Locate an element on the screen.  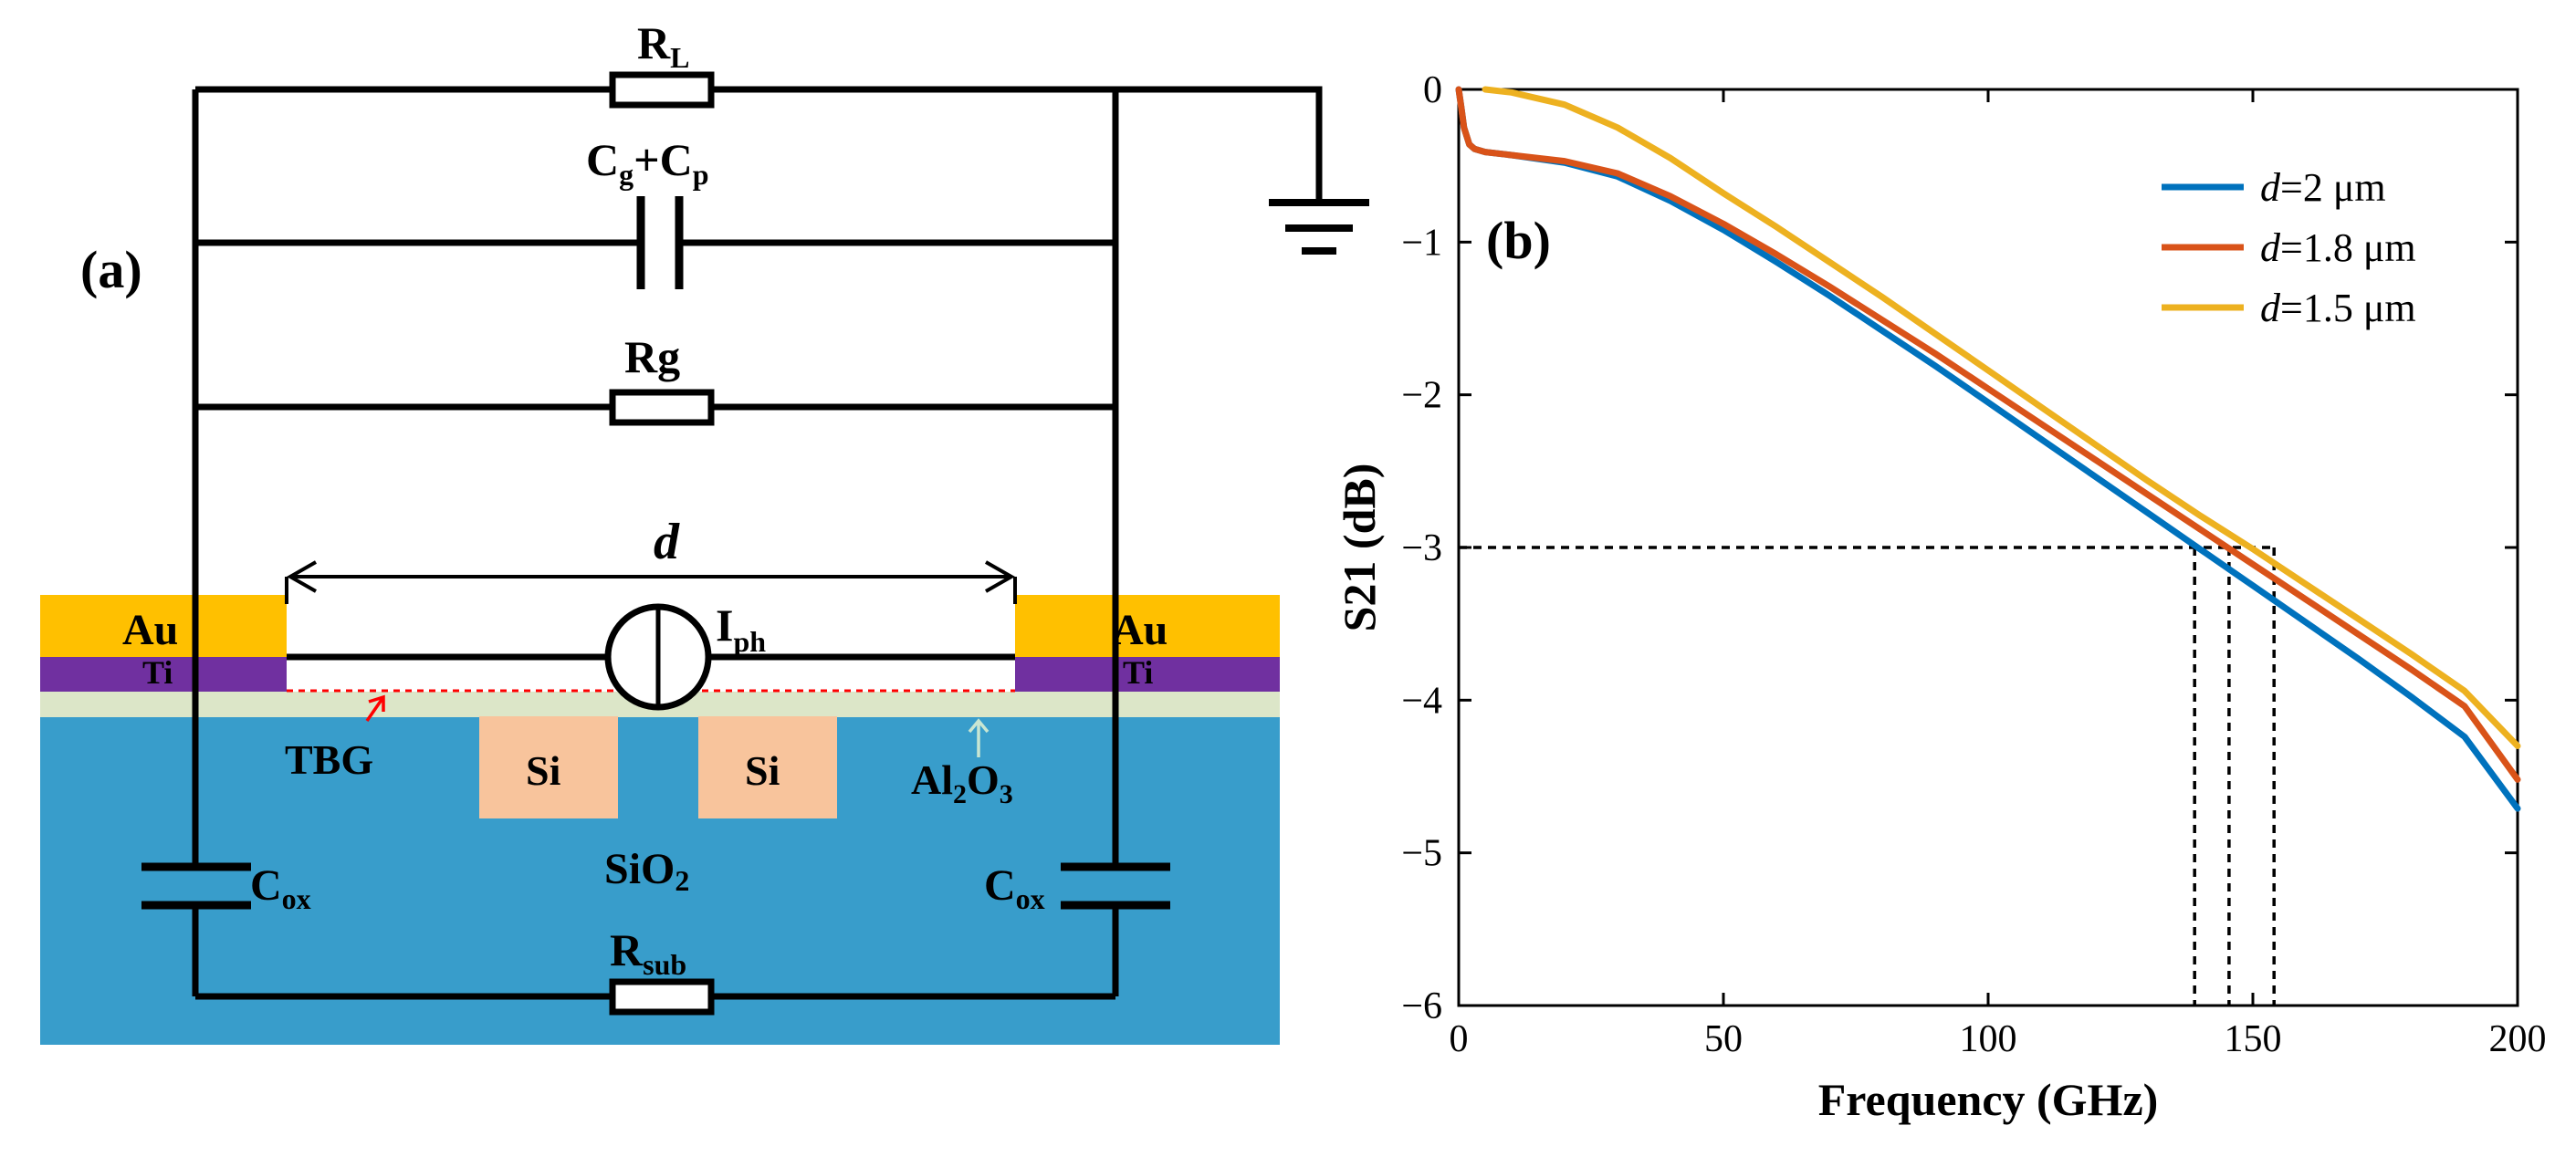
y-tick-label: 0 is located at coordinates (1432, 90).